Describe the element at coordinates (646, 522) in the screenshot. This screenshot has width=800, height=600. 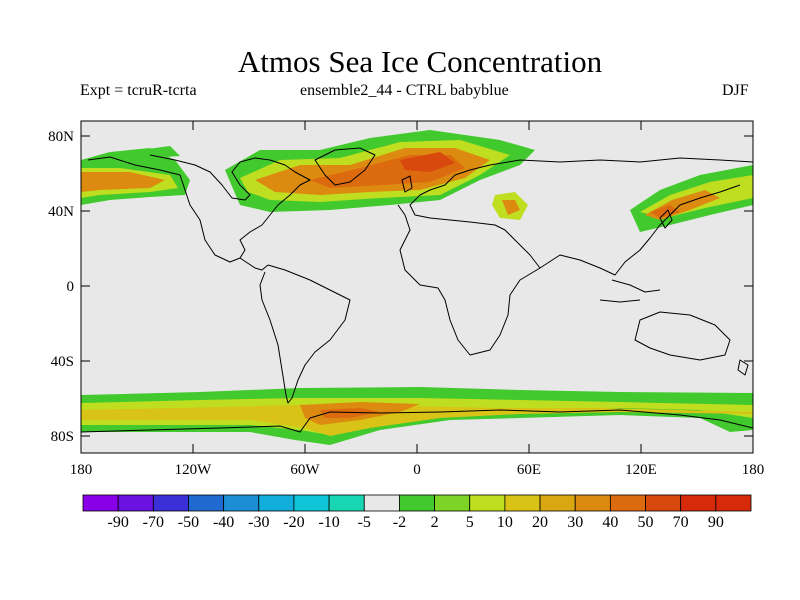
I see `colorbar-label: 50` at that location.